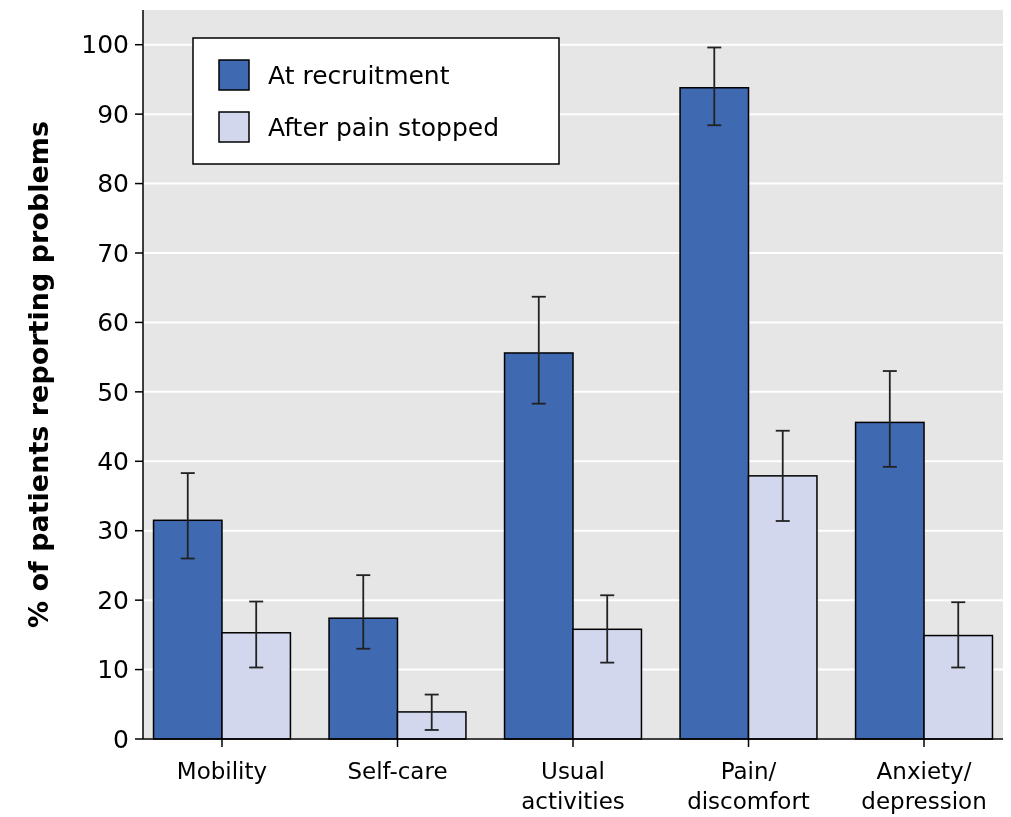 The width and height of the screenshot is (1011, 817). What do you see at coordinates (113, 531) in the screenshot?
I see `y-tick-label: 30` at bounding box center [113, 531].